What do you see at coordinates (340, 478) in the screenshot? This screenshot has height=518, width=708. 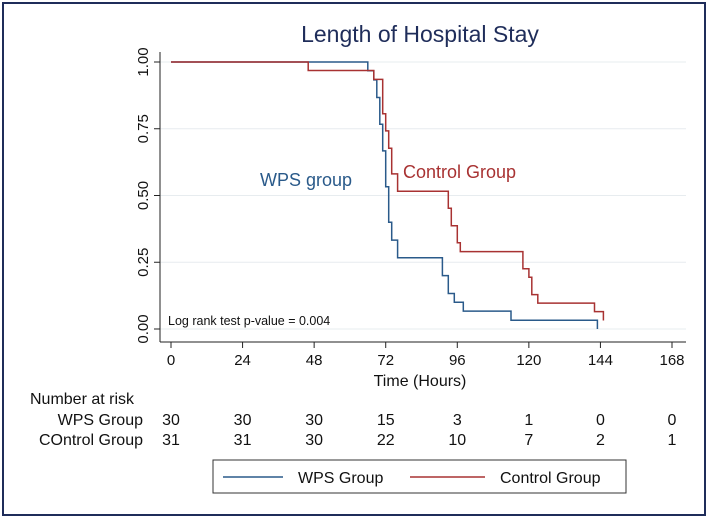 I see `legend-label-wps: WPS Group` at bounding box center [340, 478].